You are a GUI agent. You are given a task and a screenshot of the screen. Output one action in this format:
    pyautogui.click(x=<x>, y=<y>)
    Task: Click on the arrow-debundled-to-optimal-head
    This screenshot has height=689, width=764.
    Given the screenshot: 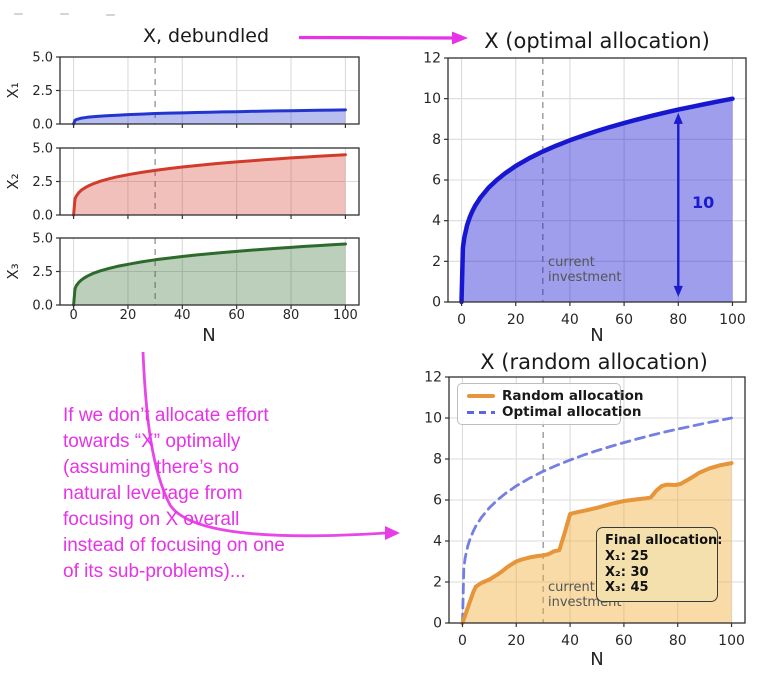 What is the action you would take?
    pyautogui.click(x=460, y=38)
    